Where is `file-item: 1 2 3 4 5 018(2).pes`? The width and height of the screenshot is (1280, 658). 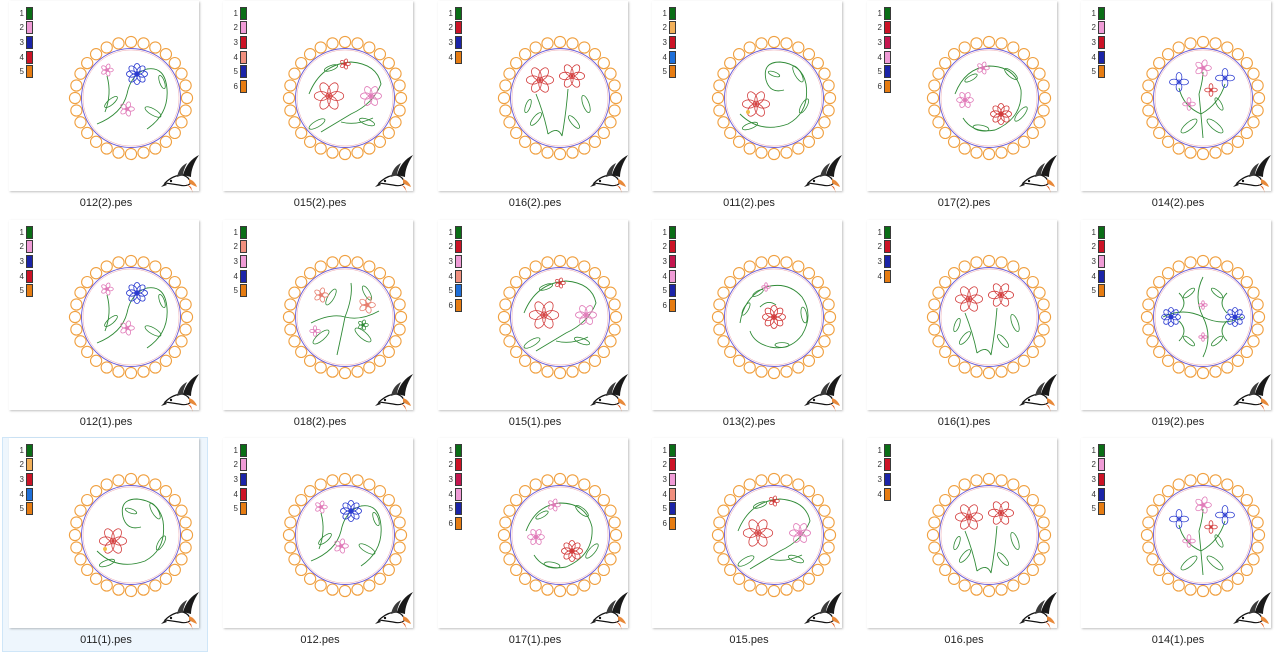
file-item: 1 2 3 4 5 018(2).pes is located at coordinates (319, 326).